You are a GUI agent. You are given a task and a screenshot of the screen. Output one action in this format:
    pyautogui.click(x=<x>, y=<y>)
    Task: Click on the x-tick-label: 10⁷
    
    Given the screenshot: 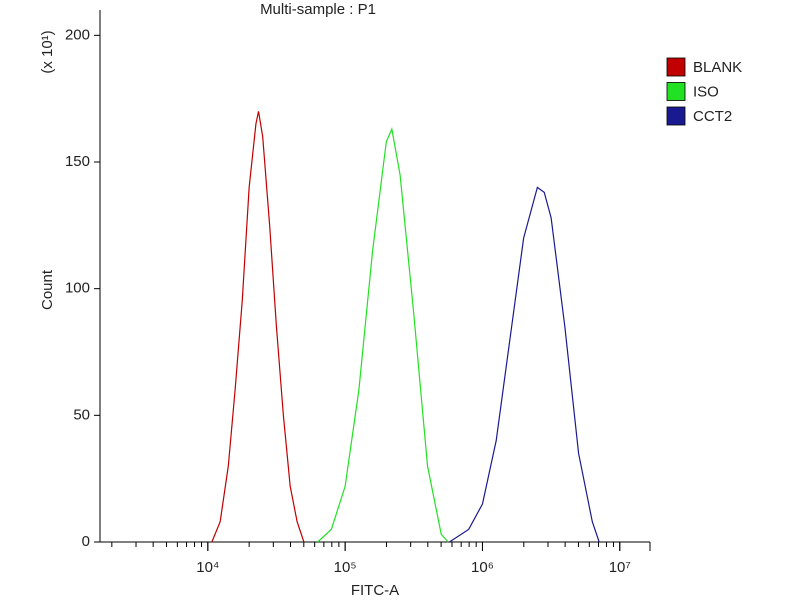 What is the action you would take?
    pyautogui.click(x=620, y=567)
    